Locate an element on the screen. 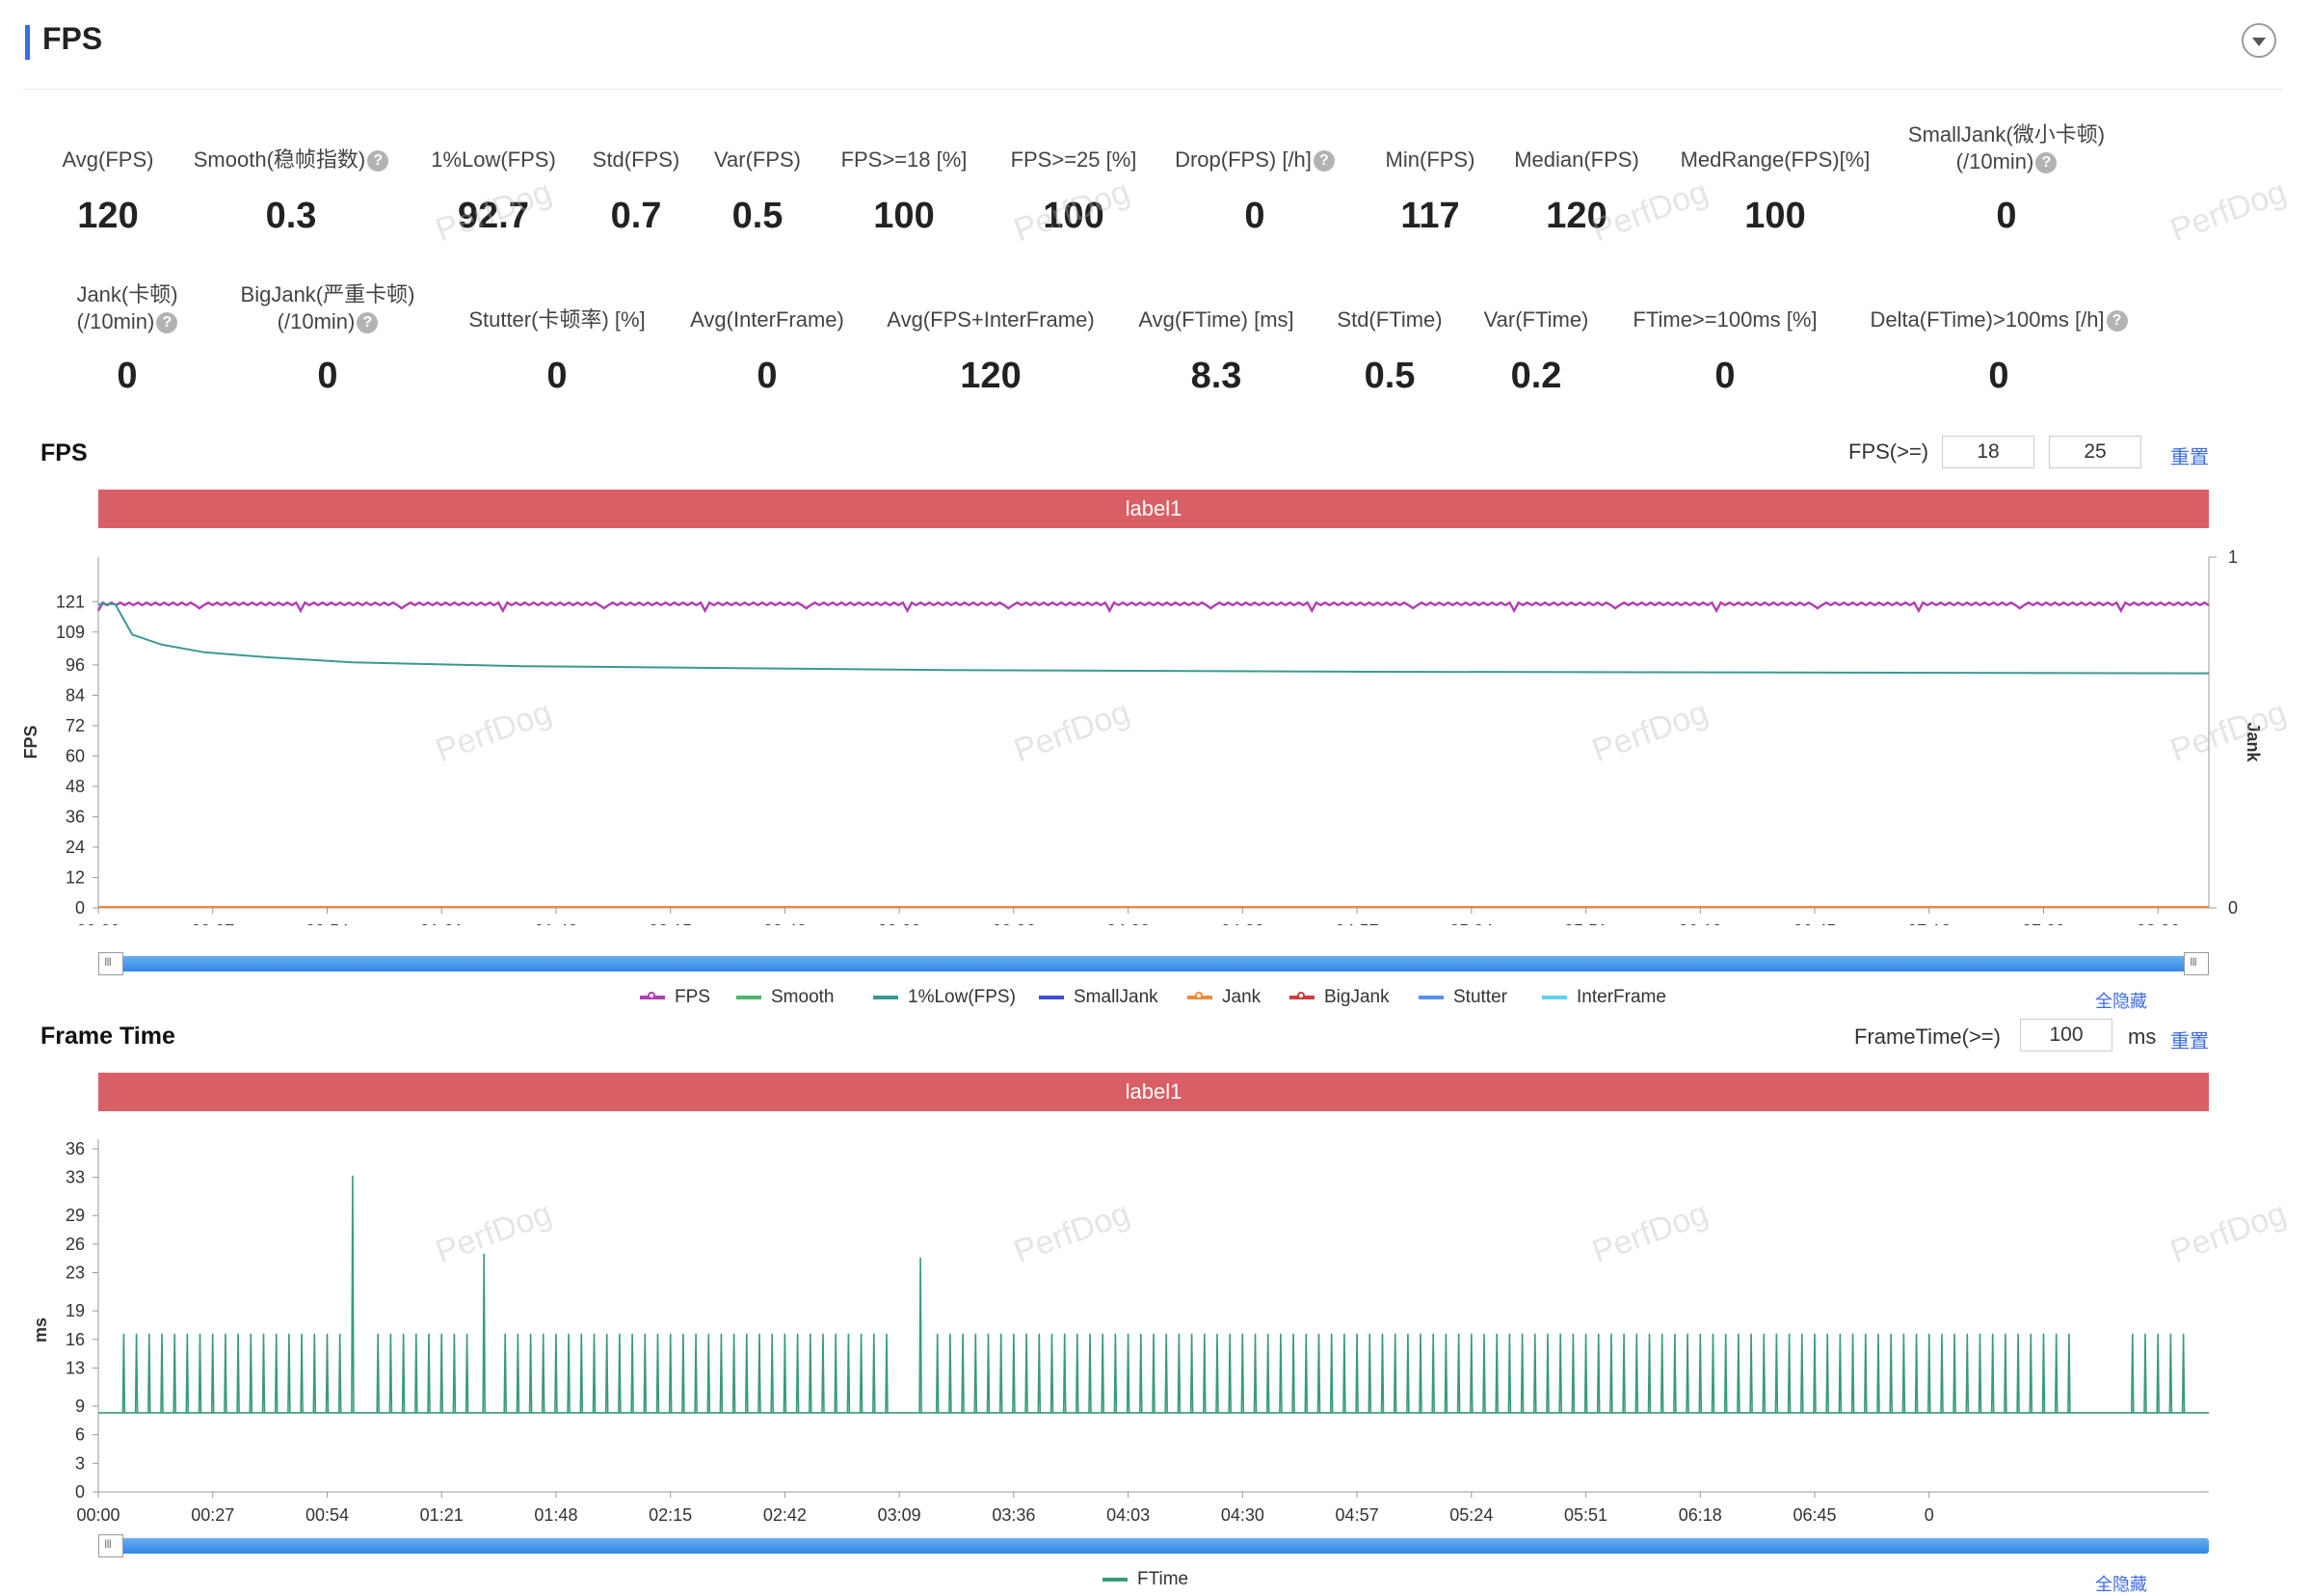  metric-label: Avg(FPS) is located at coordinates (131, 159).